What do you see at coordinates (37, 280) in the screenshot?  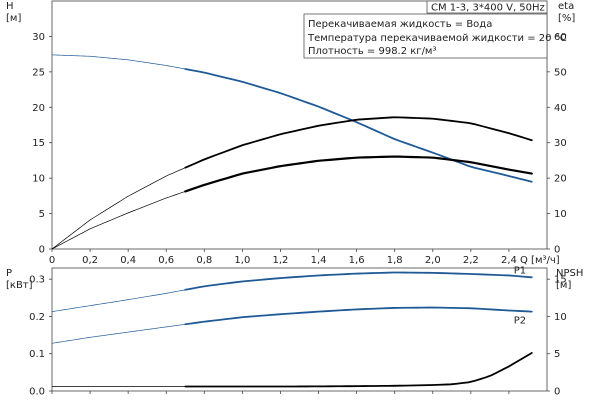 I see `y-left-tick-label: 0.3` at bounding box center [37, 280].